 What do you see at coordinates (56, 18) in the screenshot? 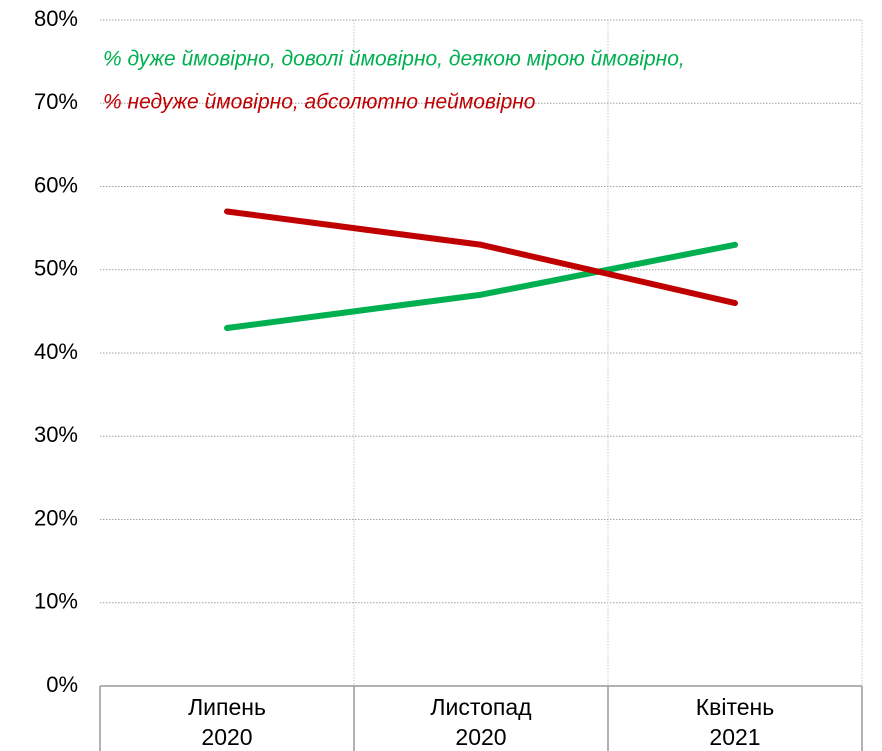
I see `y-tick-label: 80%` at bounding box center [56, 18].